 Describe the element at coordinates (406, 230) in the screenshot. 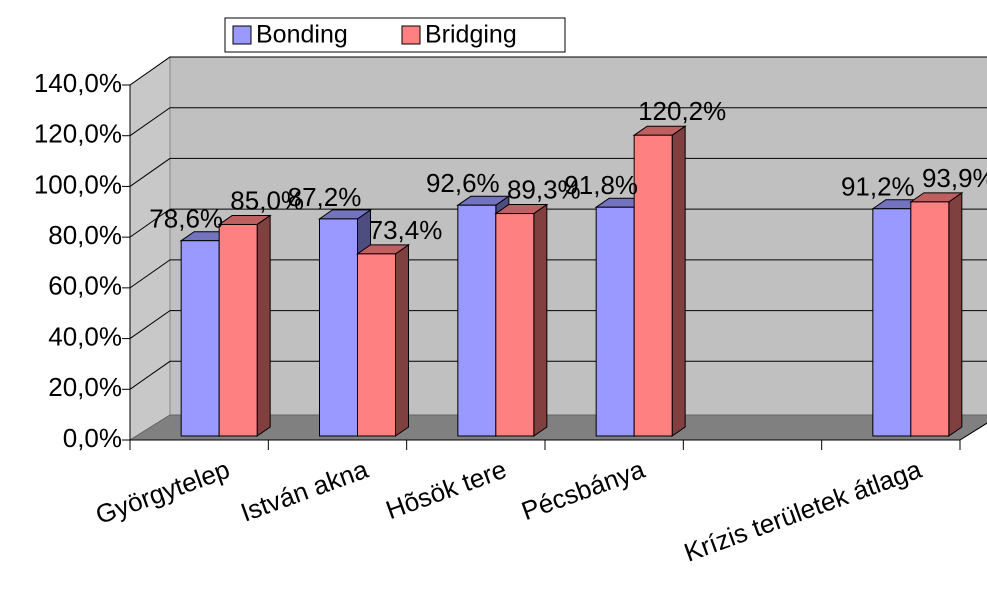

I see `data-label: 73,4%` at that location.